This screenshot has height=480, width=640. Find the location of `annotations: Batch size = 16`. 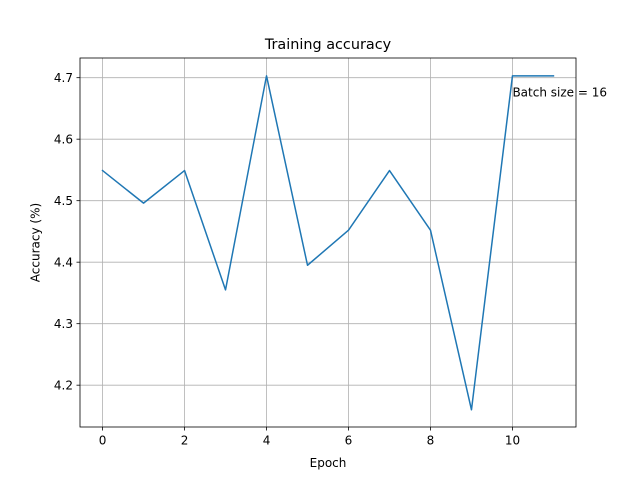

annotations: Batch size = 16 is located at coordinates (559, 92).